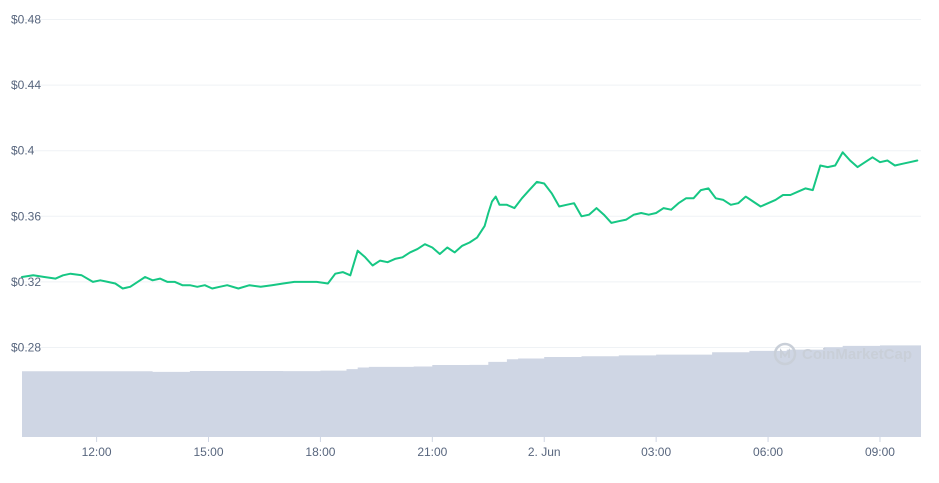 The height and width of the screenshot is (483, 939). Describe the element at coordinates (785, 354) in the screenshot. I see `coinmarketcap-logo-icon` at that location.